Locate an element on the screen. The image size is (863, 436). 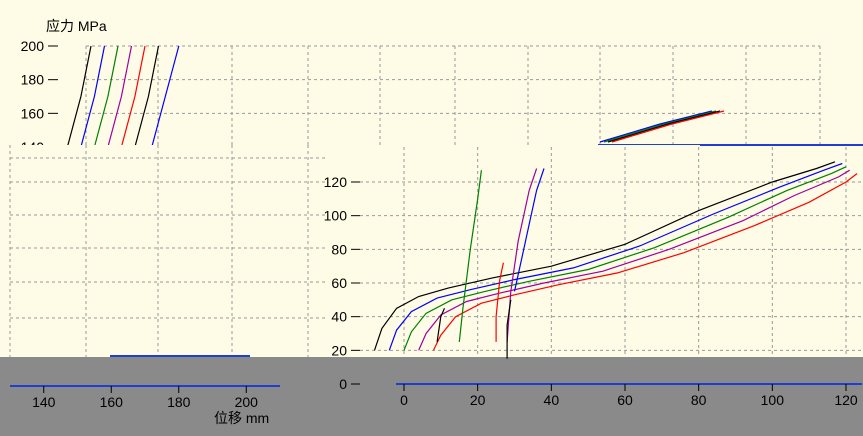
y-tick-label-lower-right: 0 is located at coordinates (343, 384).